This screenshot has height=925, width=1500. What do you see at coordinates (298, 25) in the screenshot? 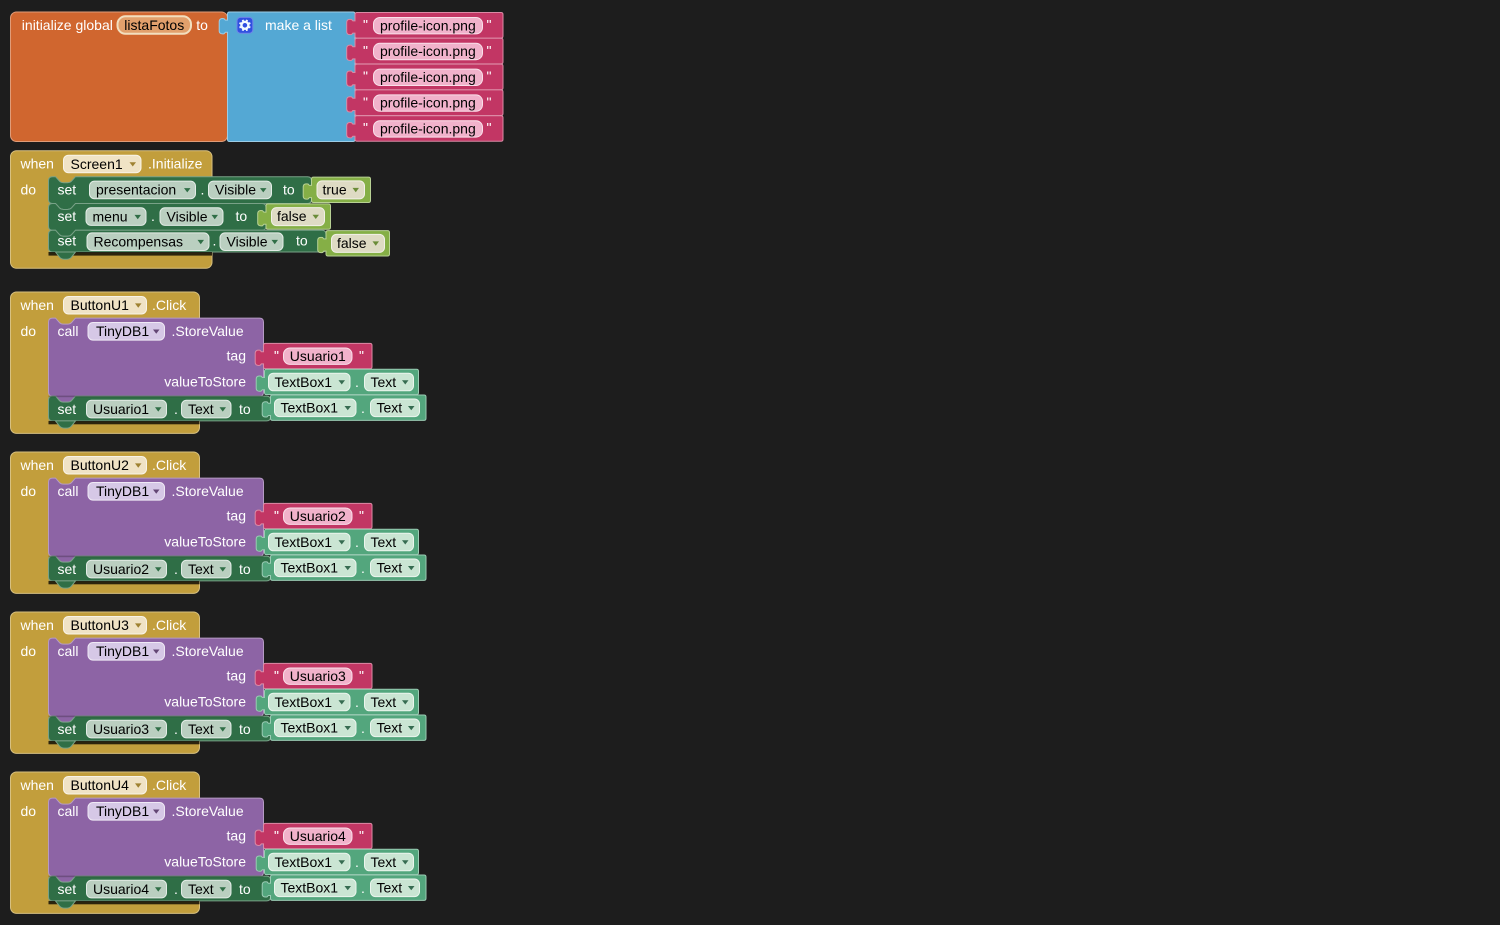
I see `svg-text: make a list` at bounding box center [298, 25].